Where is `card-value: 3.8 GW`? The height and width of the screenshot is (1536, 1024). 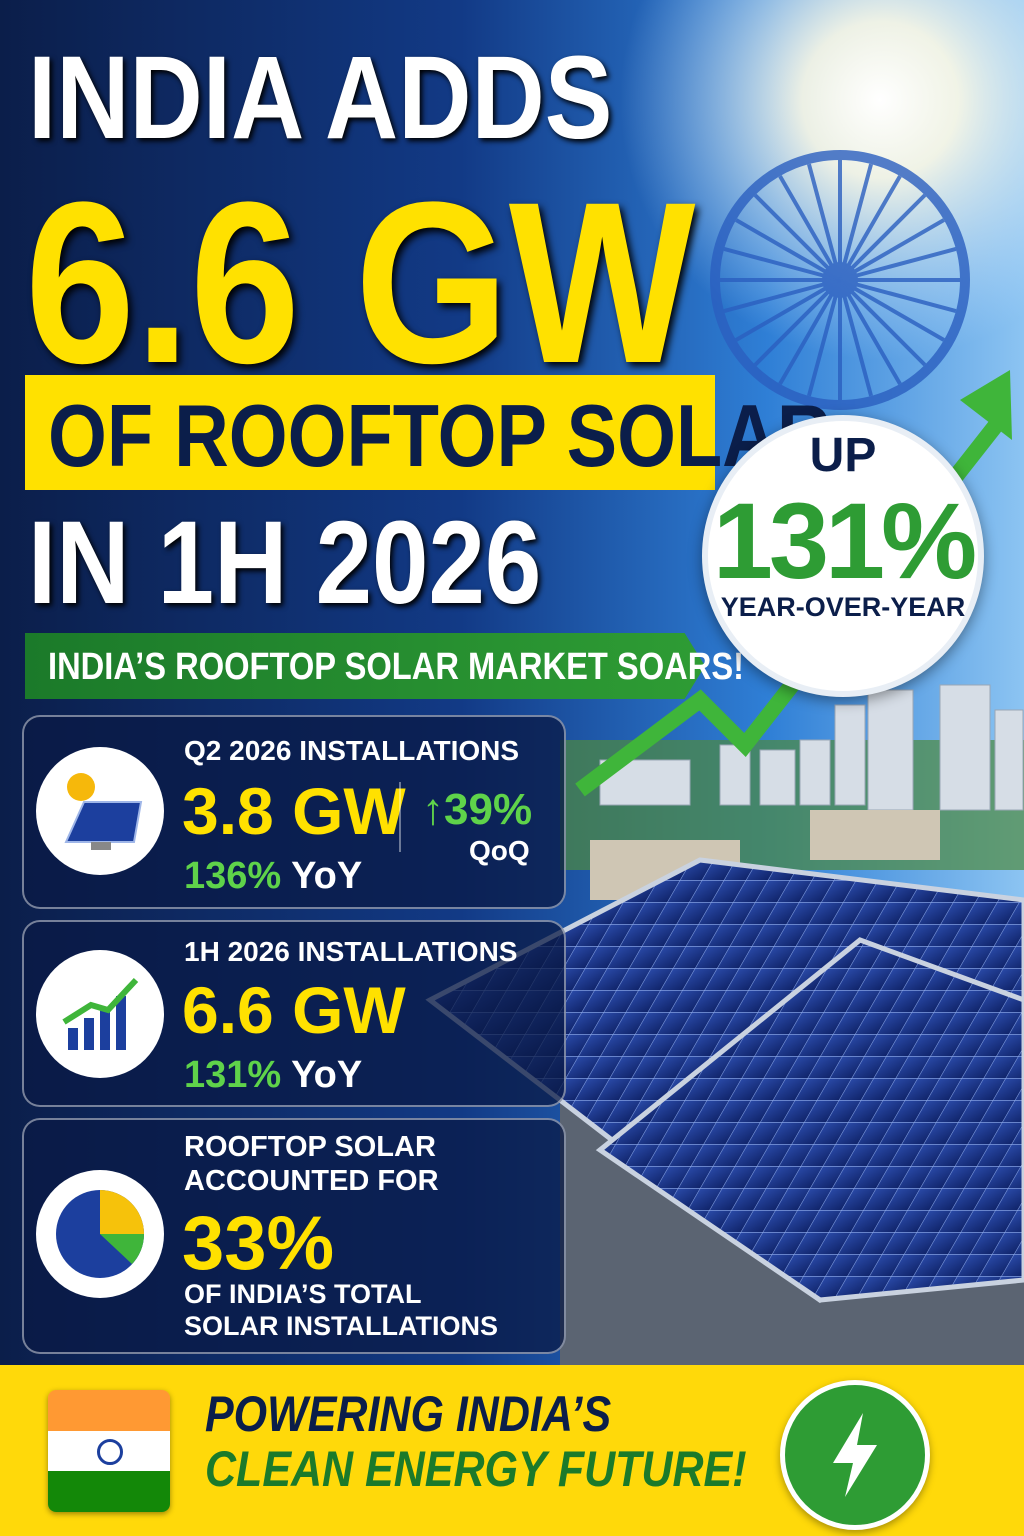
card-value: 3.8 GW is located at coordinates (294, 811).